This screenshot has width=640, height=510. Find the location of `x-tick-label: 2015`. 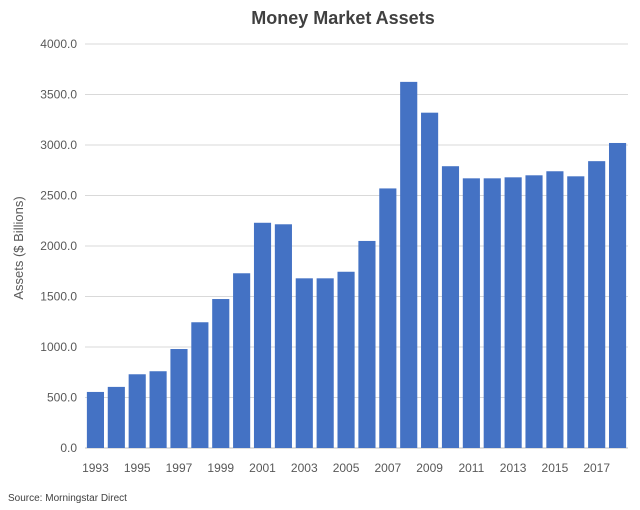

x-tick-label: 2015 is located at coordinates (555, 468).